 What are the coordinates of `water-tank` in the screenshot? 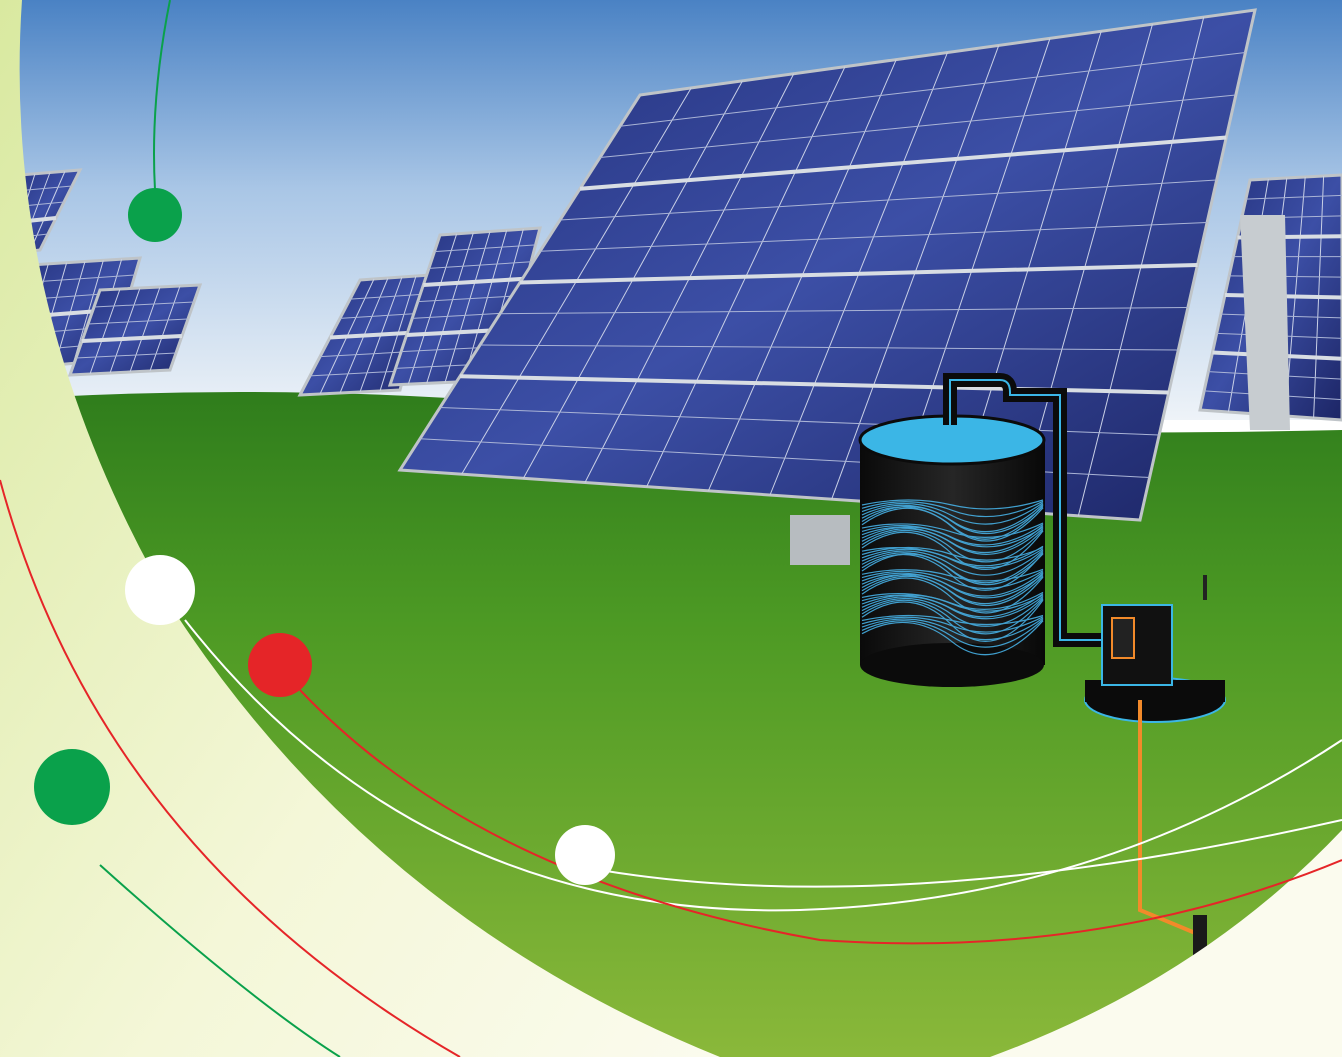 It's located at (952, 550).